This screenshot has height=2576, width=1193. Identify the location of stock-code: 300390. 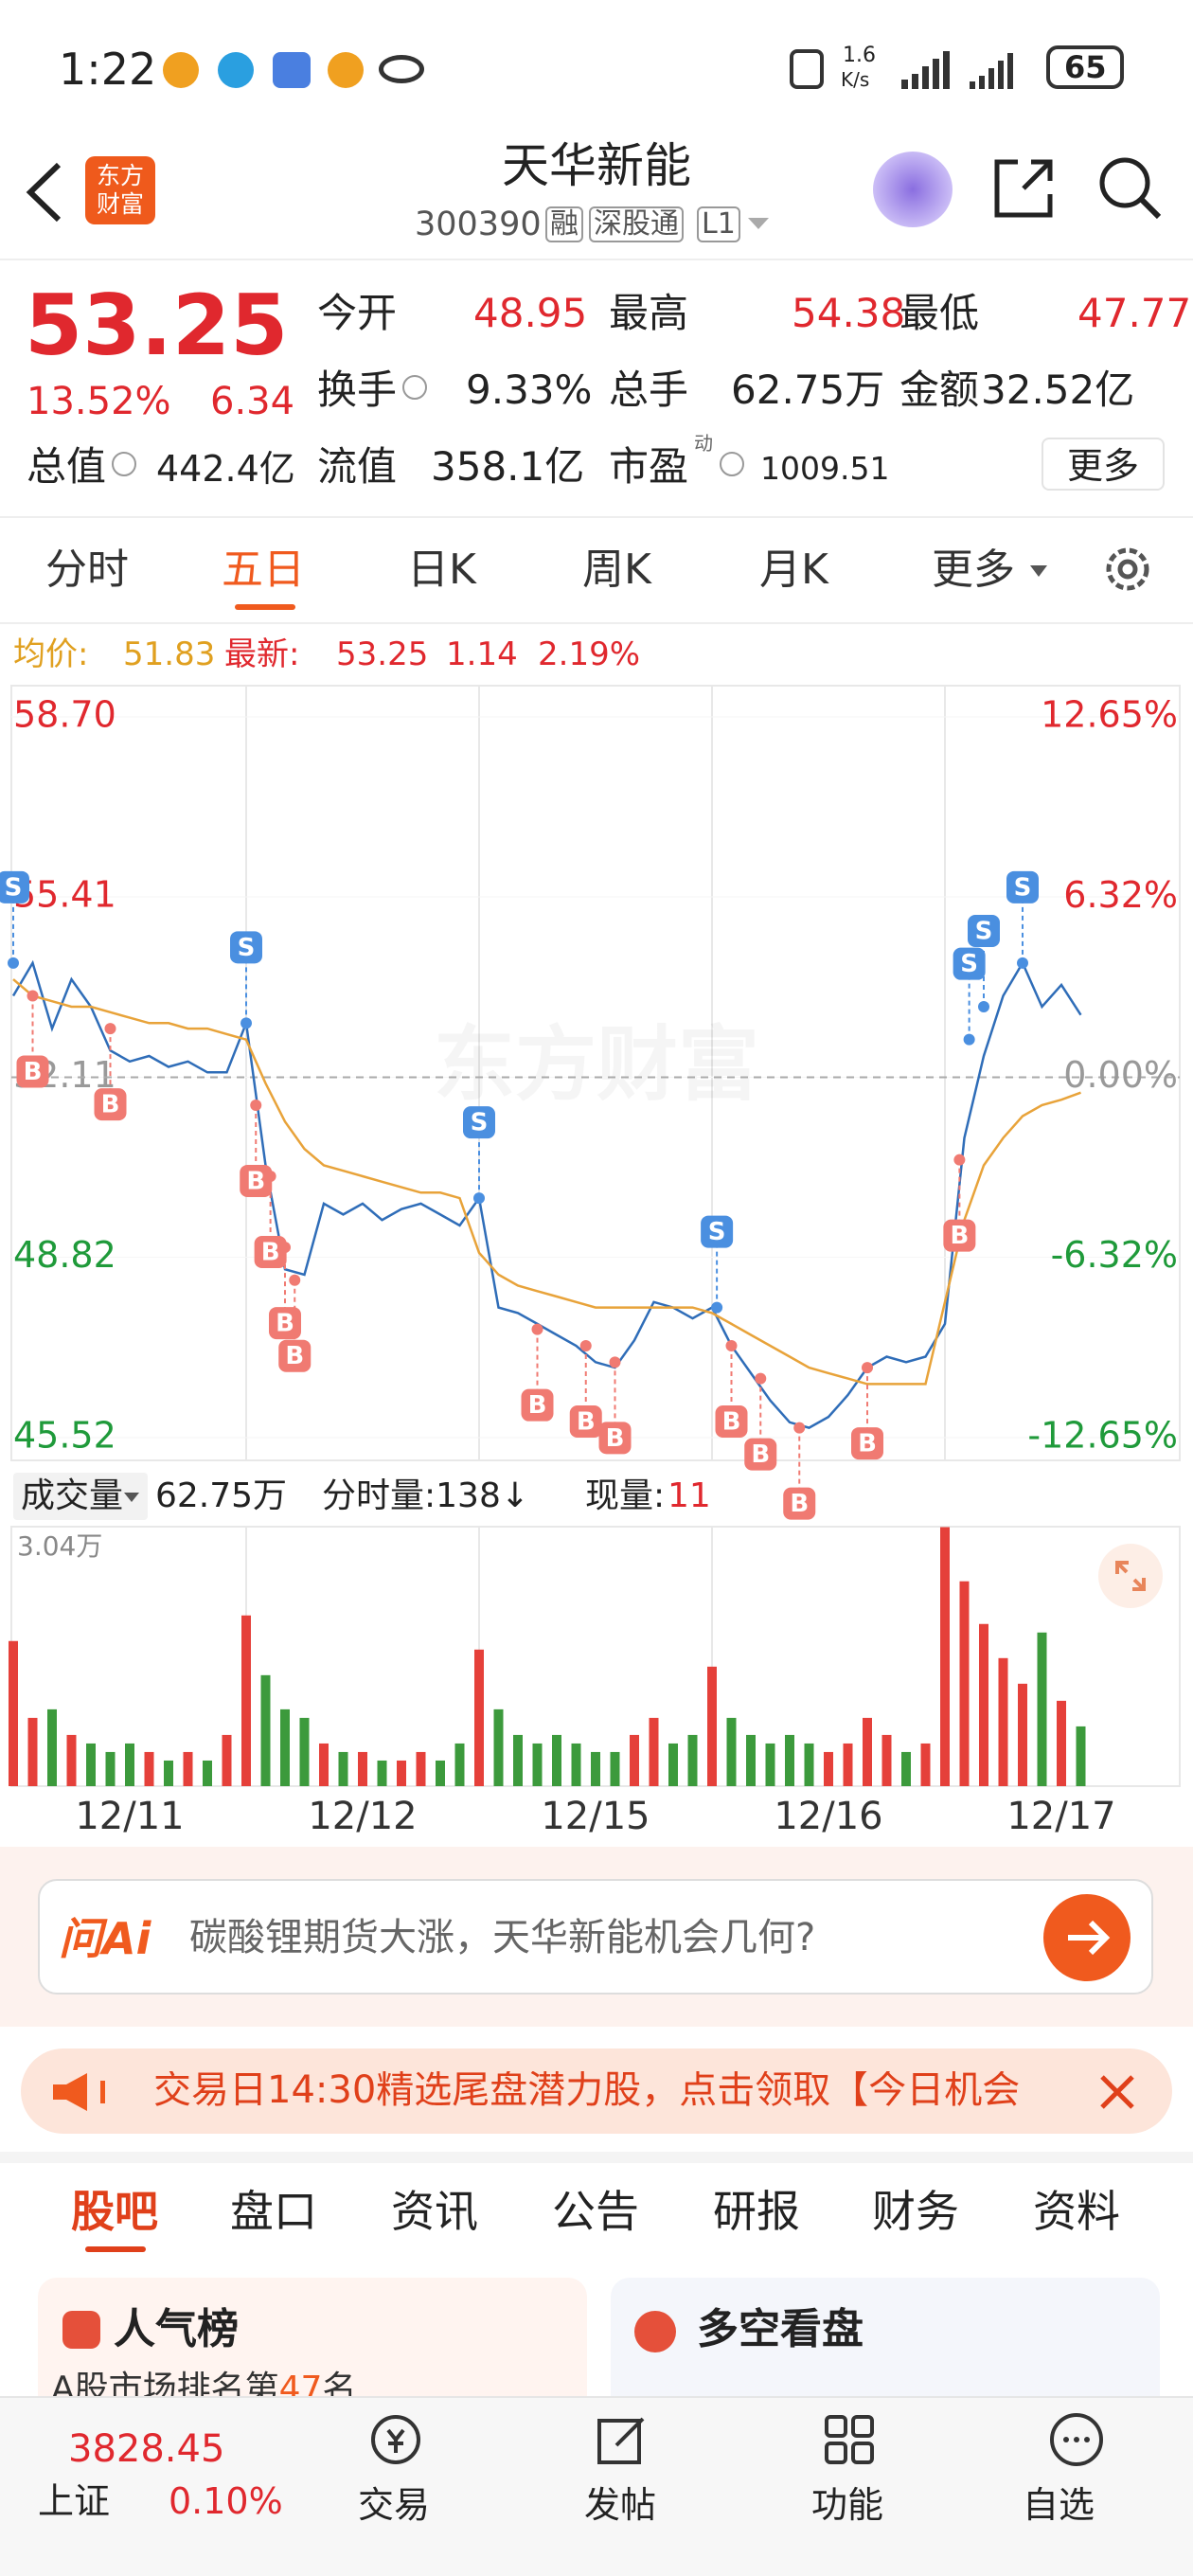
(478, 224).